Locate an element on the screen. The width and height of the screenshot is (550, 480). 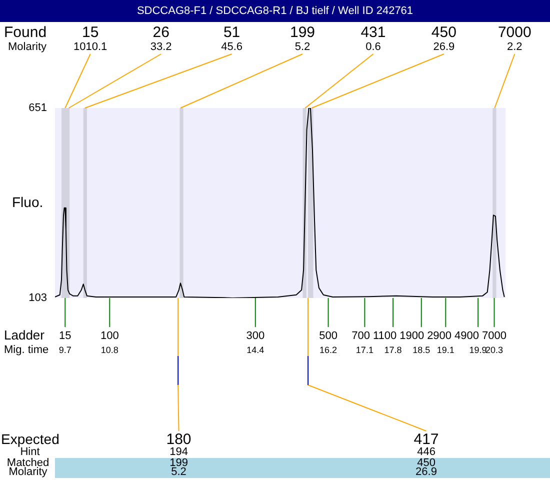
annotation: 500 is located at coordinates (328, 336).